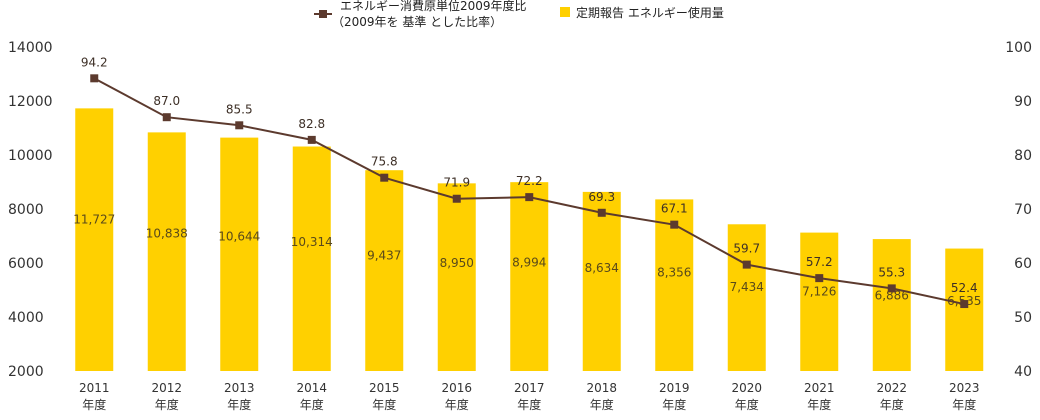  I want to click on line-data-label: 67.1, so click(674, 209).